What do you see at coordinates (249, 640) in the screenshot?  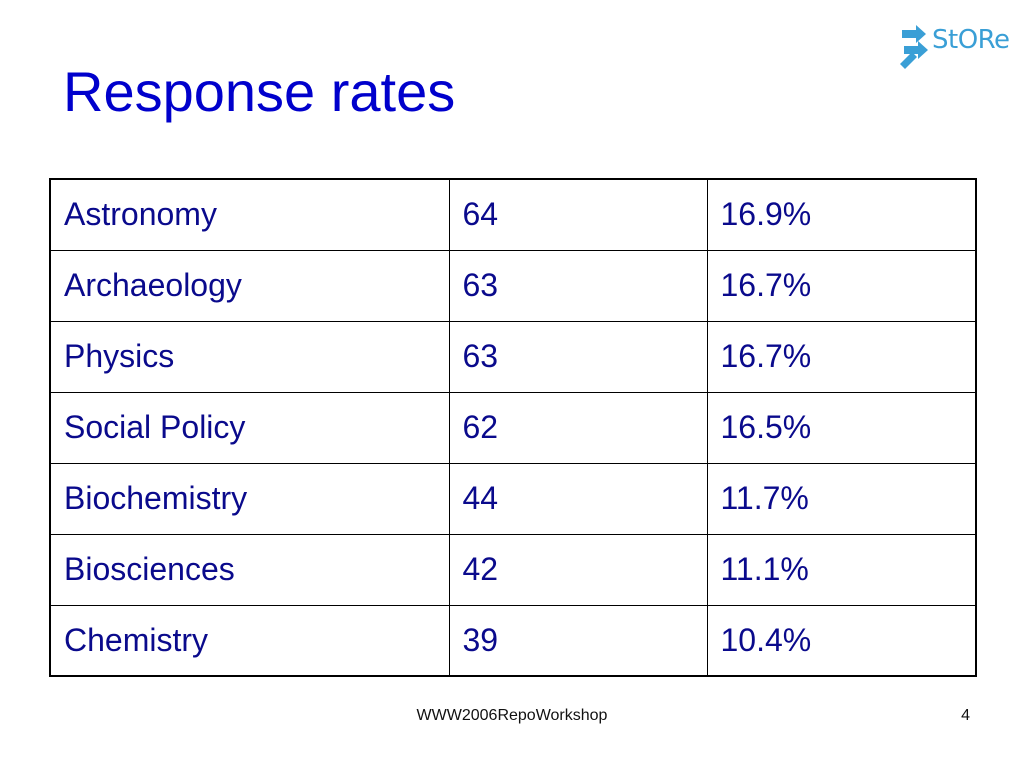 I see `subject-cell: Chemistry` at bounding box center [249, 640].